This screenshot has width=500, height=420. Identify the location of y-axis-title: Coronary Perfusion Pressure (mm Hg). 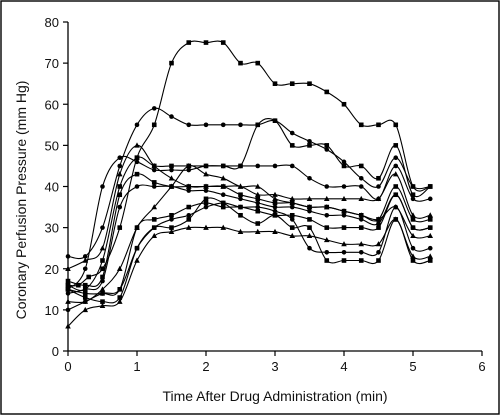
(21, 200).